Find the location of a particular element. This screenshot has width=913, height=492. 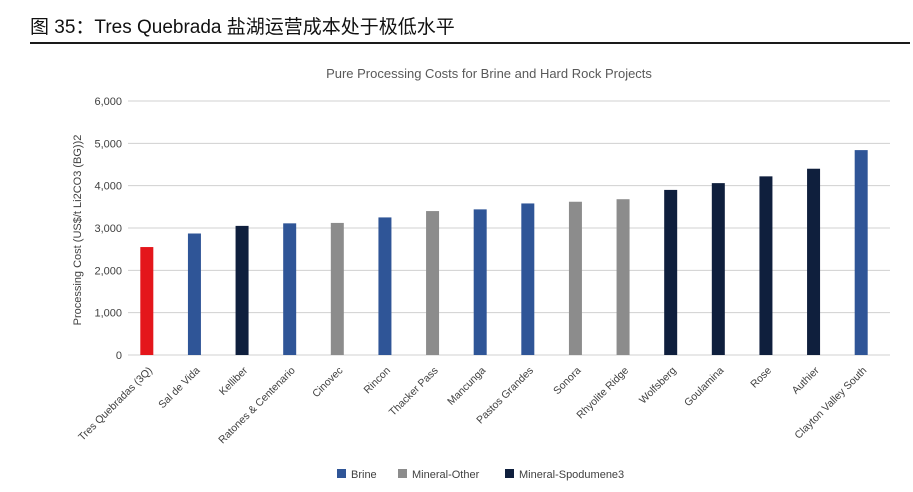

x-tick-label: Wolfsberg is located at coordinates (658, 386).